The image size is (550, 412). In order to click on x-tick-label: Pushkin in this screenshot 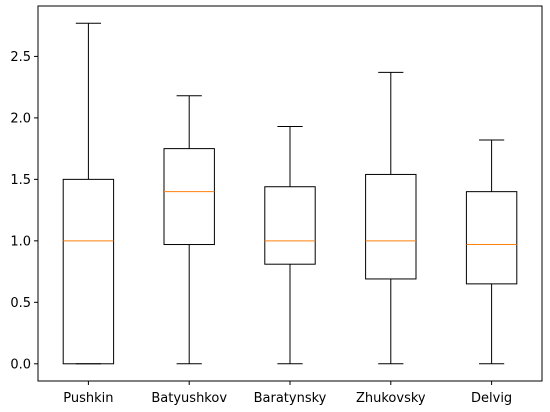, I will do `click(88, 398)`.